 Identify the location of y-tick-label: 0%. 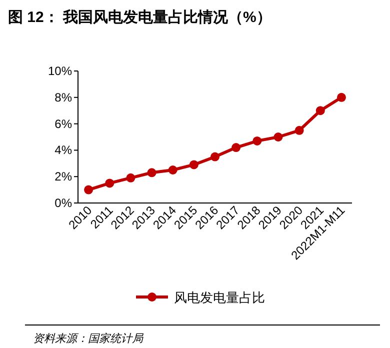
(63, 203).